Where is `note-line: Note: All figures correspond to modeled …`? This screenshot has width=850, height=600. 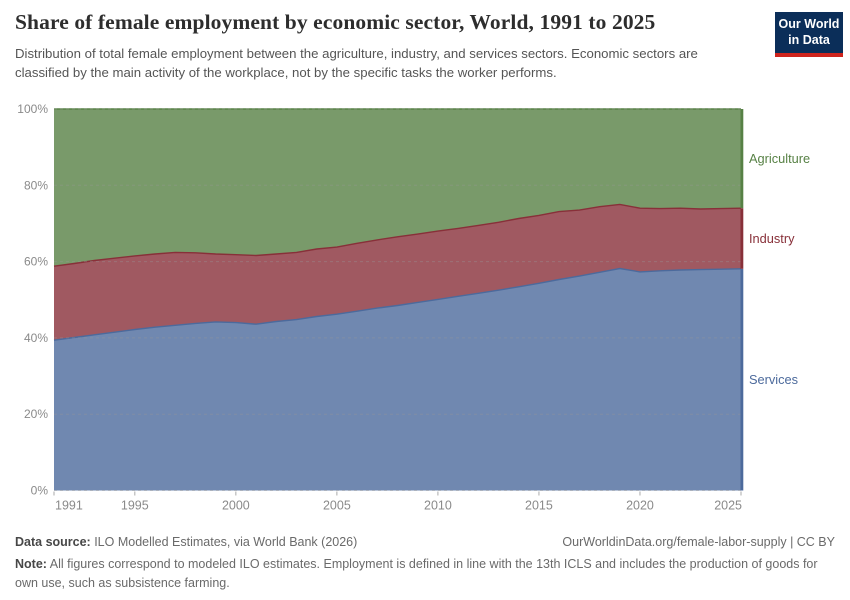
note-line: Note: All figures correspond to modeled … is located at coordinates (425, 574).